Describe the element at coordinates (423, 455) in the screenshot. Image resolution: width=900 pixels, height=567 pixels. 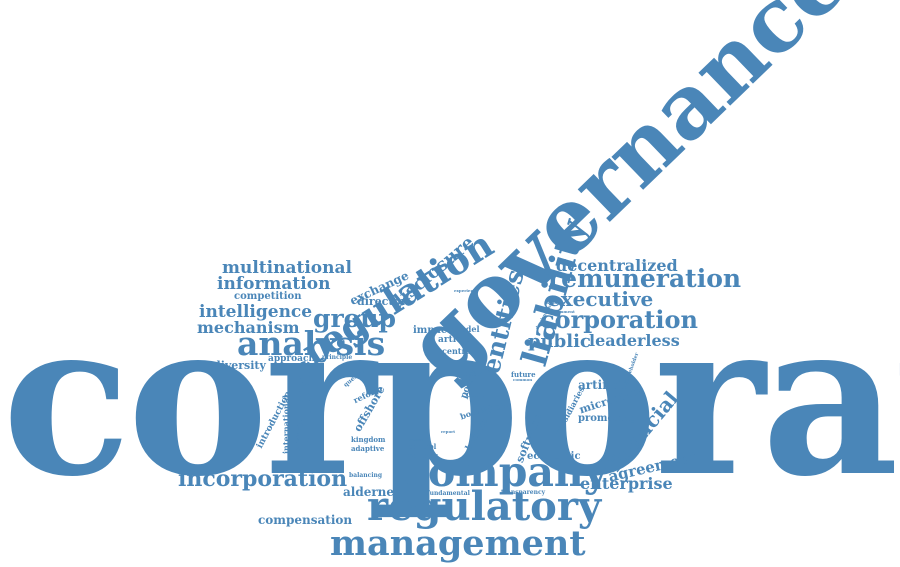
I see `word-policies: policies` at that location.